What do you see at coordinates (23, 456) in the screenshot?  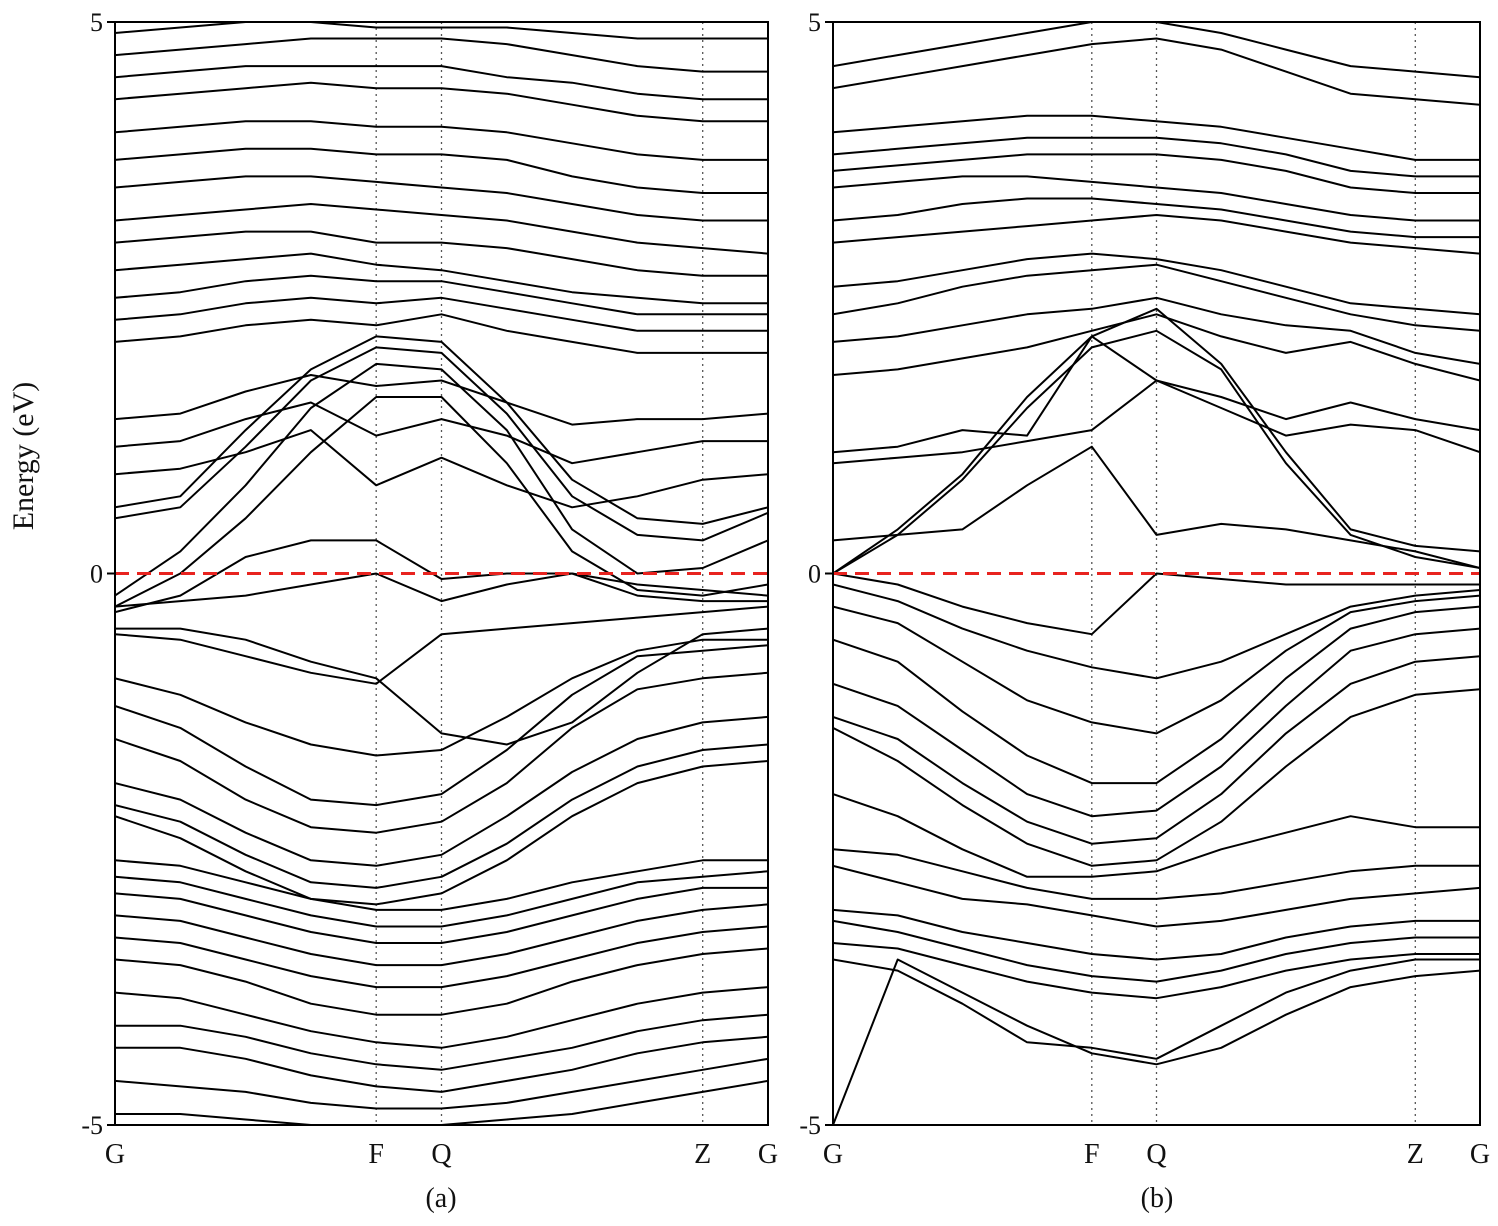 I see `y-axis-label: Energy (eV)` at bounding box center [23, 456].